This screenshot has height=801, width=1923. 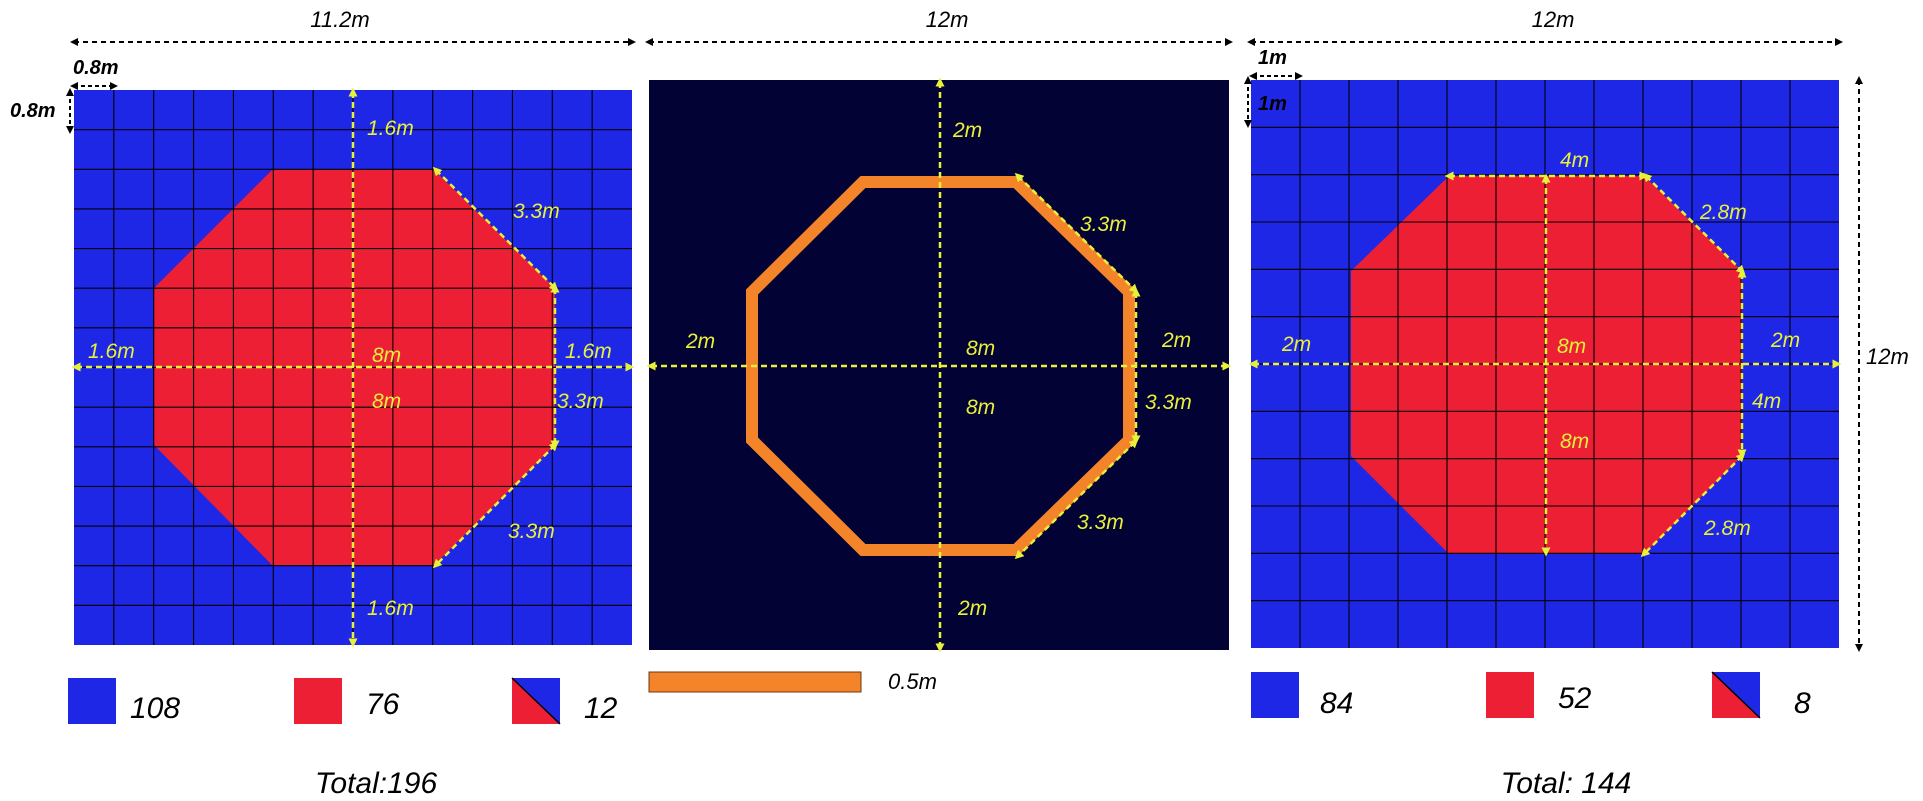 What do you see at coordinates (1571, 346) in the screenshot?
I see `panel3-center-h-label: 8m` at bounding box center [1571, 346].